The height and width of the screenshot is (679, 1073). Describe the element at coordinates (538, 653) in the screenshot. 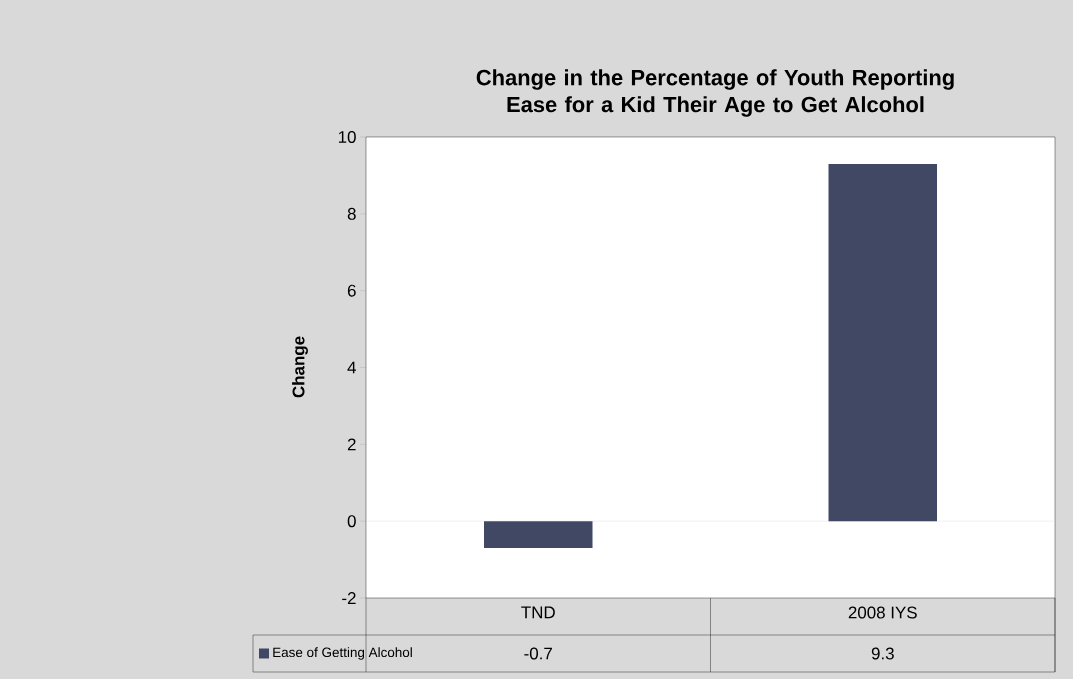

I see `data-label: -0.7` at that location.